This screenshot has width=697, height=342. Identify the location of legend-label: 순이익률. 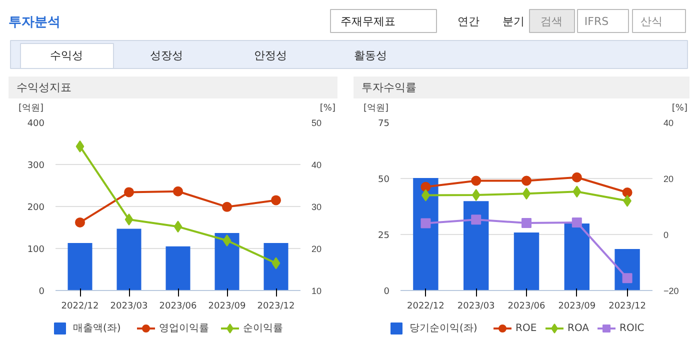
(263, 328).